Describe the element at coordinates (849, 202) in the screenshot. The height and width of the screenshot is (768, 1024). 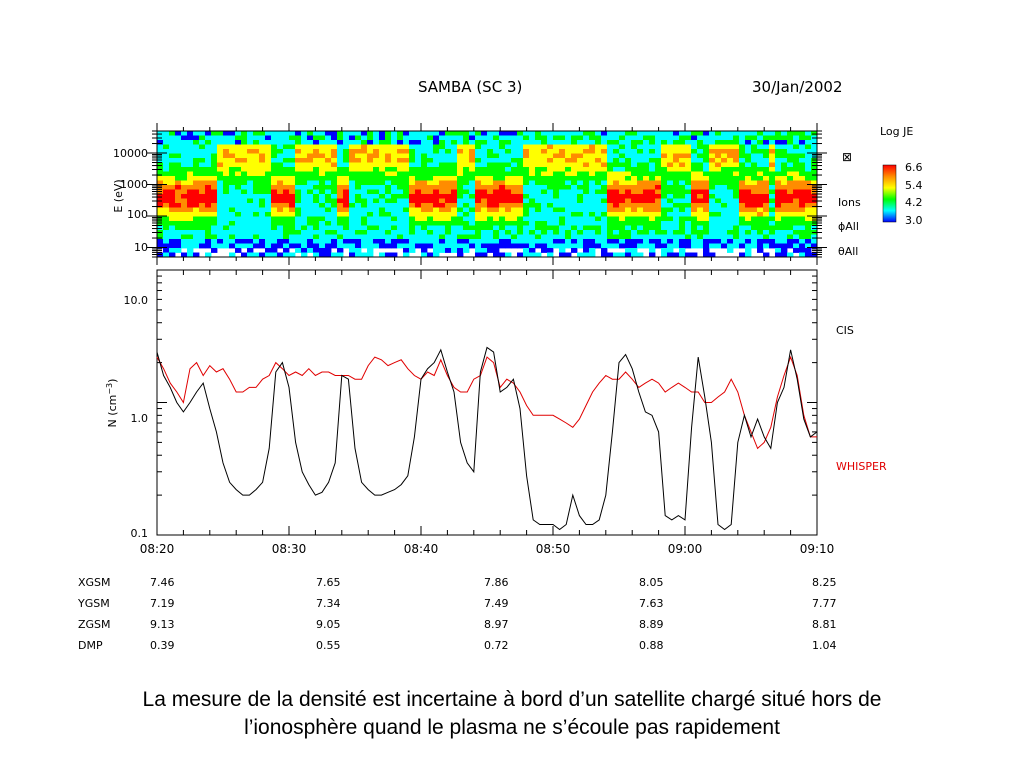
I see `spectrogram-label-ions: Ions` at that location.